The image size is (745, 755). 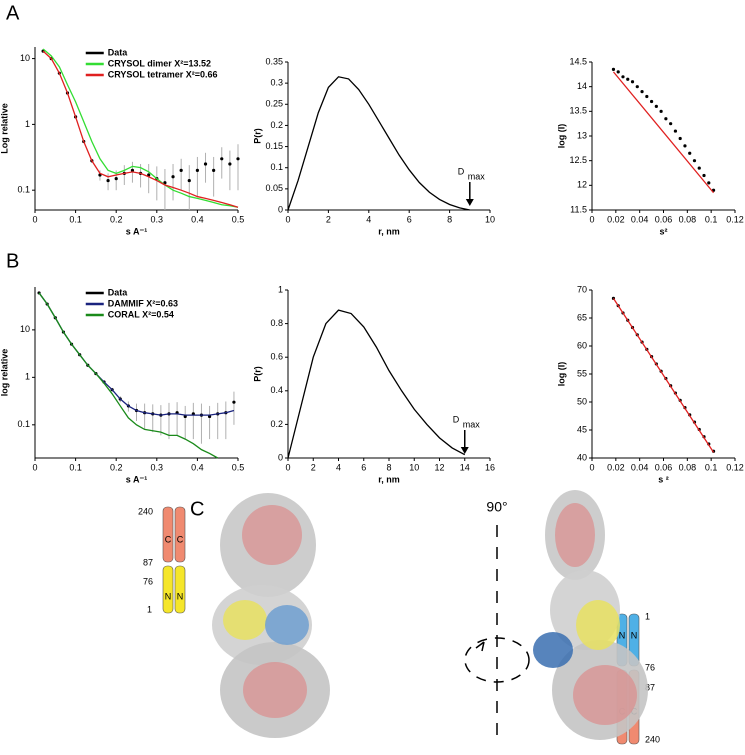 I want to click on y-tick-label: 0.6, so click(x=276, y=357).